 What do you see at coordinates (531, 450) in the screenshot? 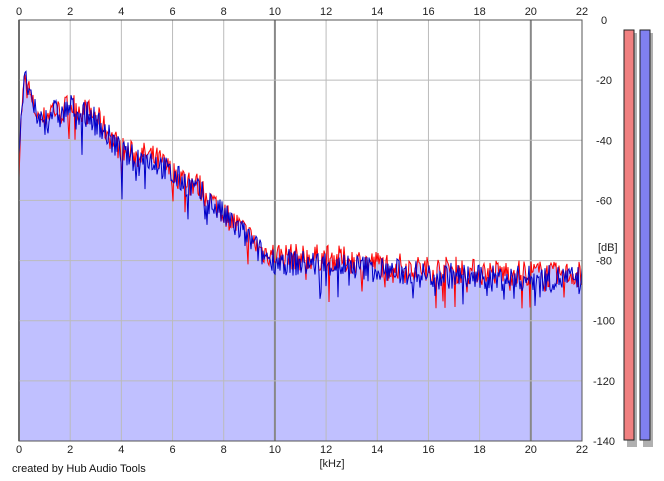
I see `x-tick-label-bottom-10: 20` at bounding box center [531, 450].